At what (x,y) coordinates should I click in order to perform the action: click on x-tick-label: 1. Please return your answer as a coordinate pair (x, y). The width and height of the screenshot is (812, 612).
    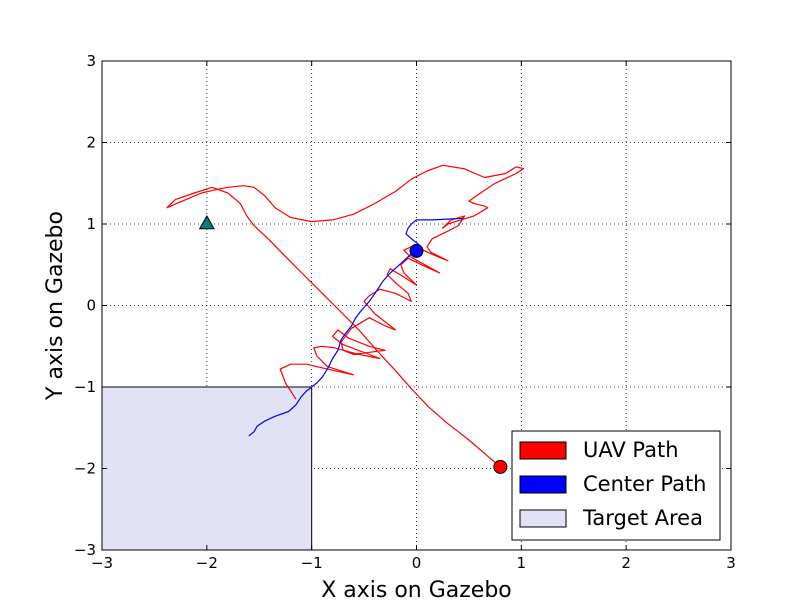
    Looking at the image, I should click on (522, 563).